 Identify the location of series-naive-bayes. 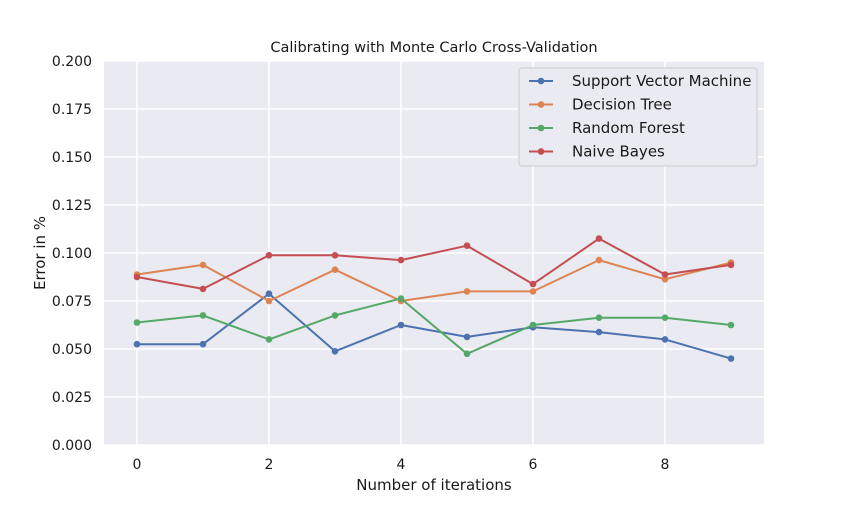
(434, 264).